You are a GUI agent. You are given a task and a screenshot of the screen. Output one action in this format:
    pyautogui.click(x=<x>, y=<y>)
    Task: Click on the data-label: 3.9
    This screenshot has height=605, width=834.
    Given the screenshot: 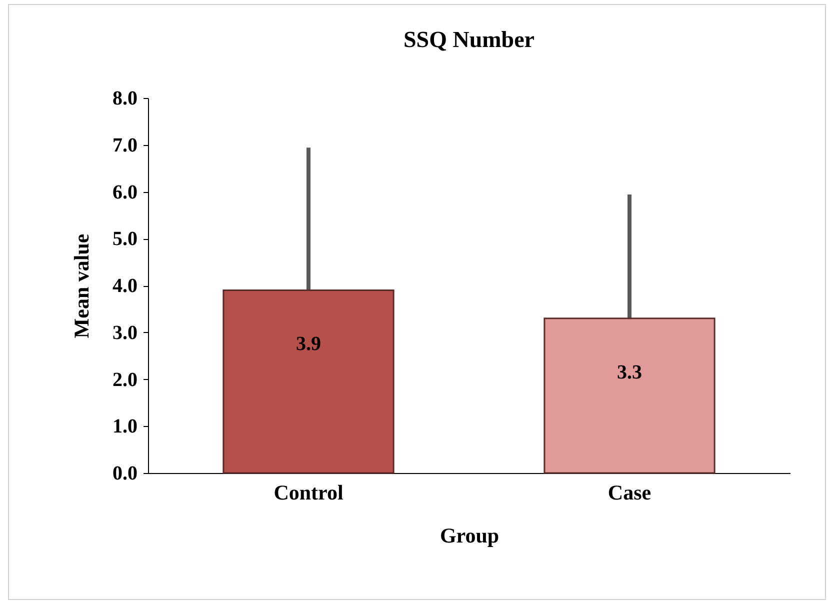 What is the action you would take?
    pyautogui.click(x=308, y=344)
    